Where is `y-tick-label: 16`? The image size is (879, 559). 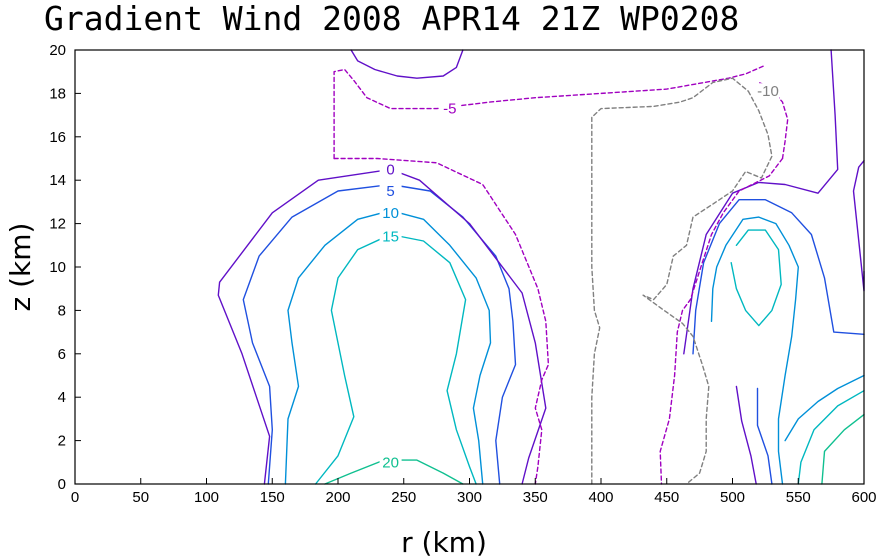
y-tick-label: 16 is located at coordinates (57, 137).